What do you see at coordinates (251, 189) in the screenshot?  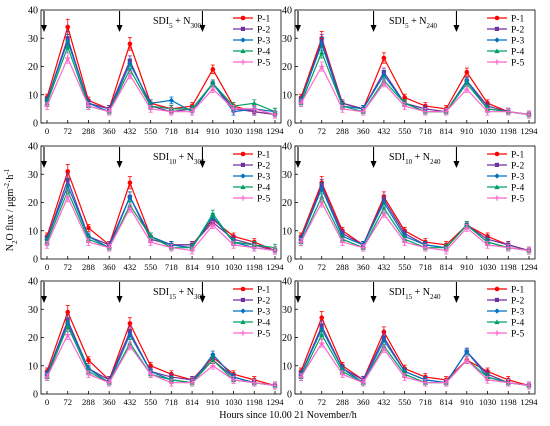 I see `legend-item: P-4` at bounding box center [251, 189].